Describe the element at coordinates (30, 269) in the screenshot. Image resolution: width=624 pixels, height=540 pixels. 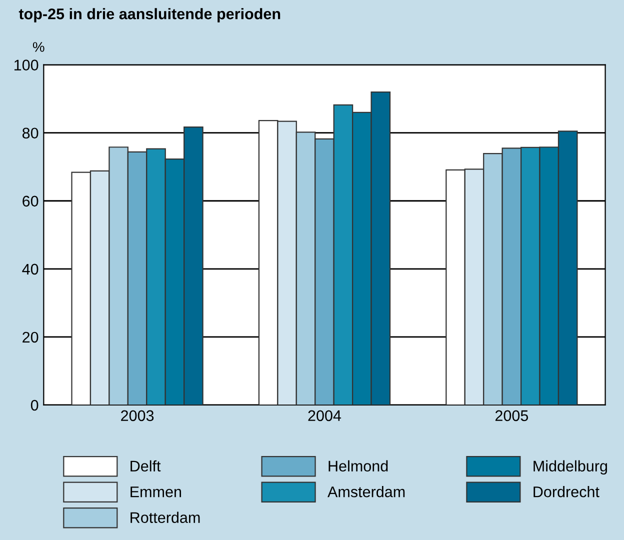
I see `y-tick-label: 40` at that location.